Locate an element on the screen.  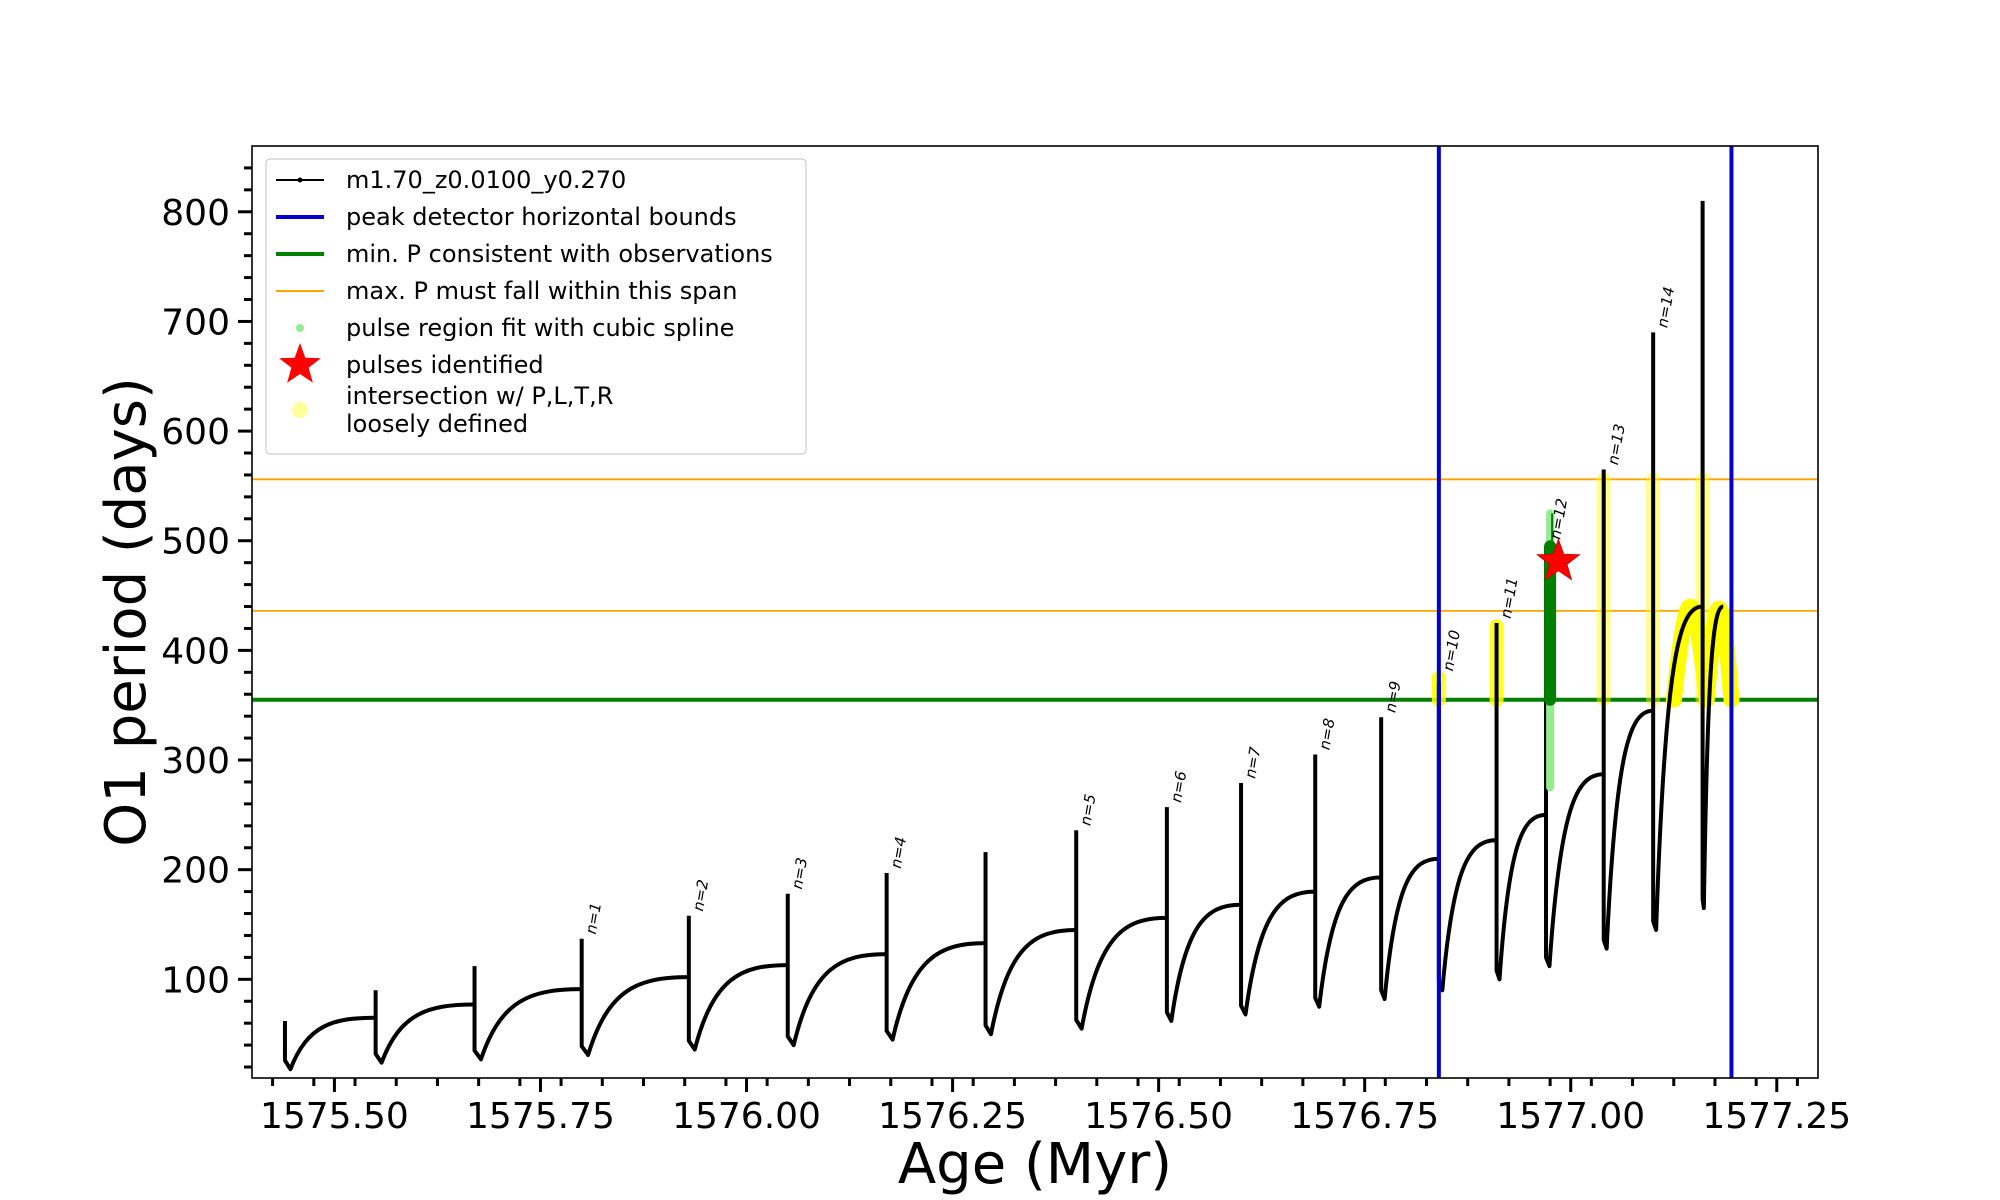
legend-label: m1.70_z0.0100_y0.270 is located at coordinates (486, 180).